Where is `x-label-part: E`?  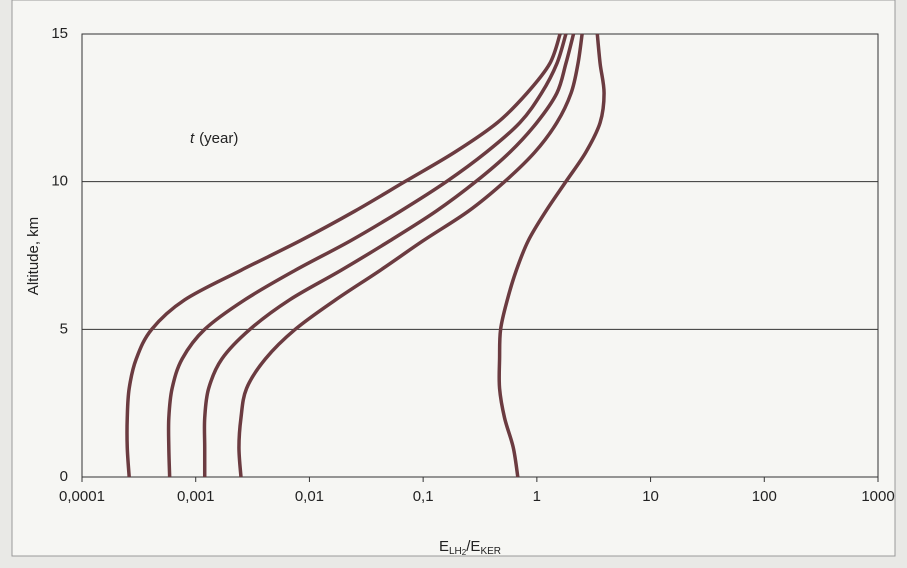
x-label-part: E is located at coordinates (444, 546).